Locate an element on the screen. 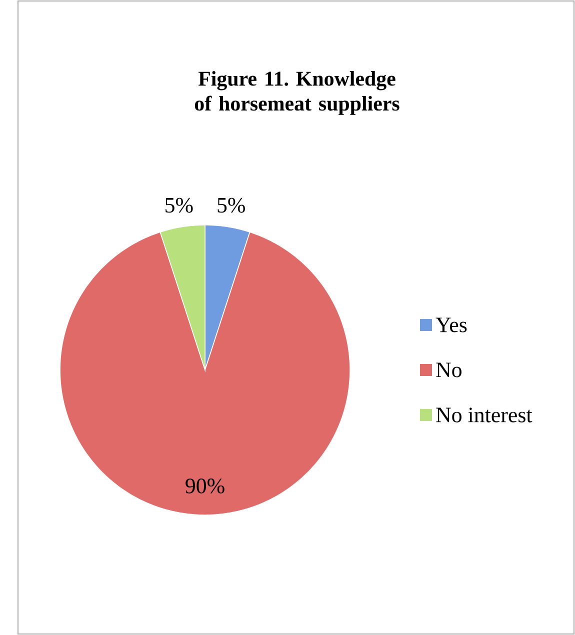 The height and width of the screenshot is (635, 575). legend-label: No is located at coordinates (449, 370).